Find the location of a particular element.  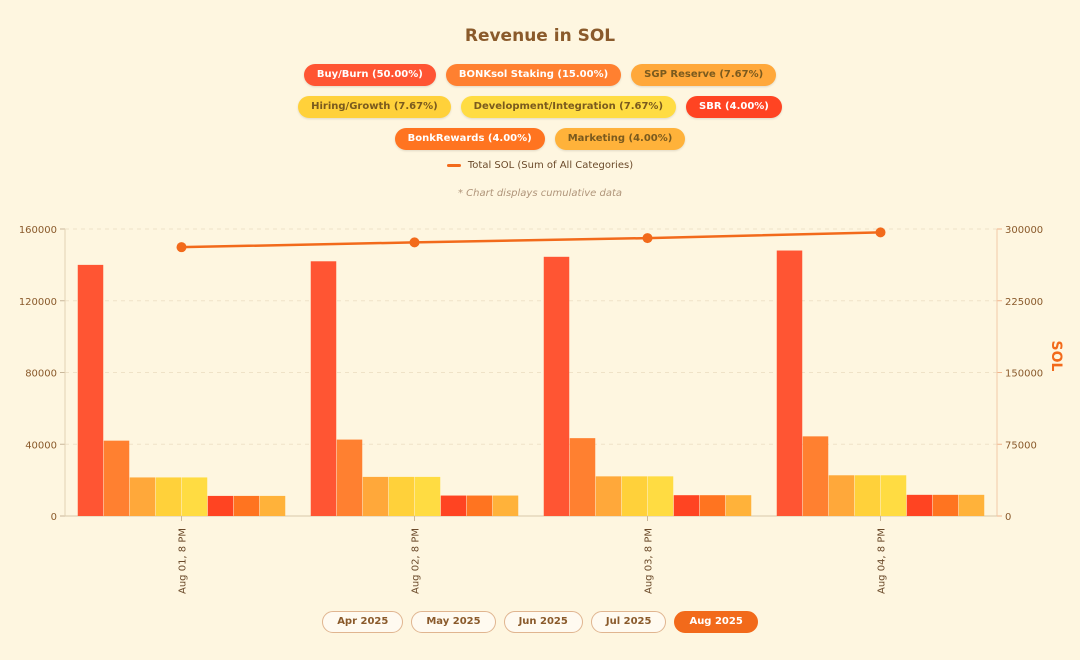

month-button: Aug 2025 is located at coordinates (716, 622).